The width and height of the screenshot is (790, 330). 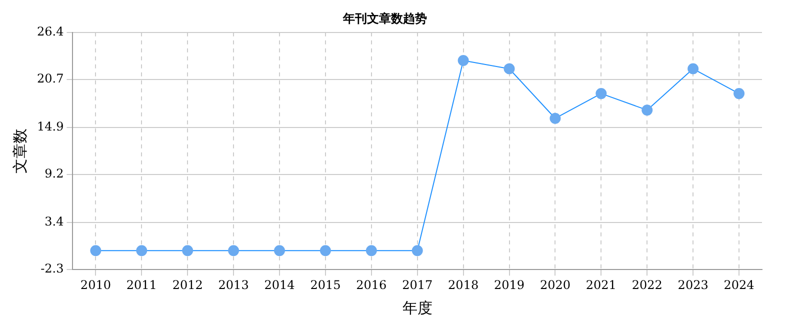 I want to click on y-tick-label: 9.2, so click(x=54, y=173).